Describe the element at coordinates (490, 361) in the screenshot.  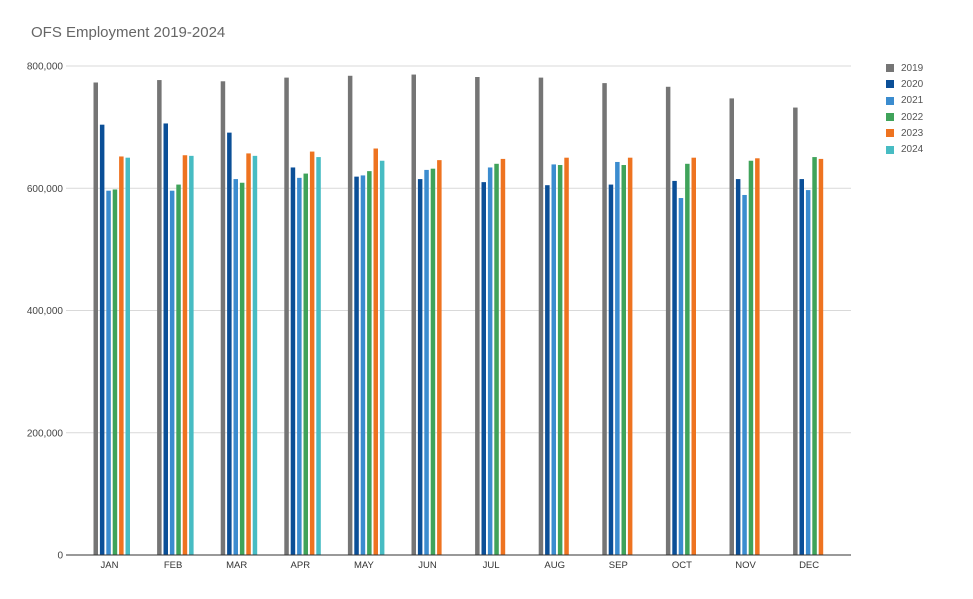
I see `bar-2021-jul` at that location.